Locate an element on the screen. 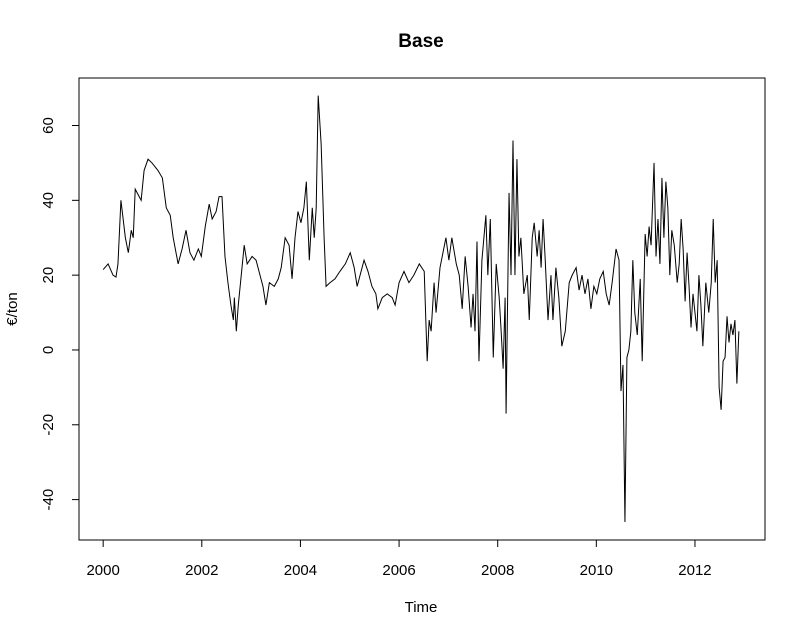  chart-title: Base is located at coordinates (420, 41).